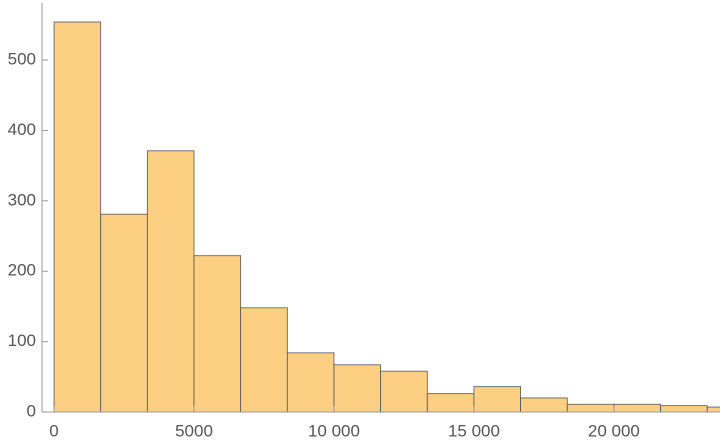 The height and width of the screenshot is (444, 720). What do you see at coordinates (194, 430) in the screenshot?
I see `x-tick-label: 5000` at bounding box center [194, 430].